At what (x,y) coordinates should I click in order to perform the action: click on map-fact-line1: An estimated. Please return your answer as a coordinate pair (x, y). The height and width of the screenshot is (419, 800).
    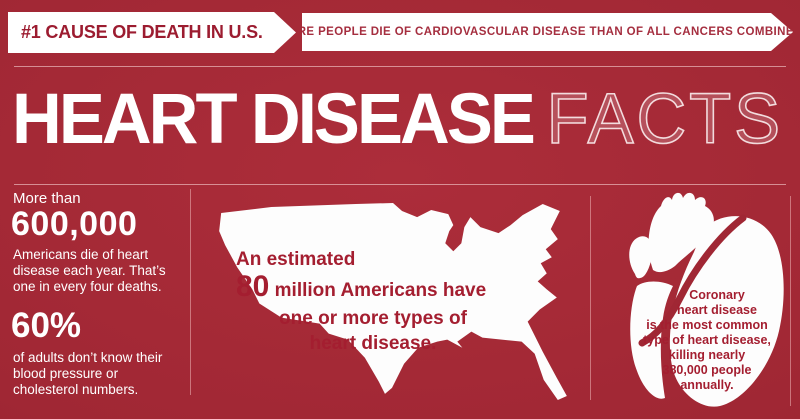
    Looking at the image, I should click on (296, 259).